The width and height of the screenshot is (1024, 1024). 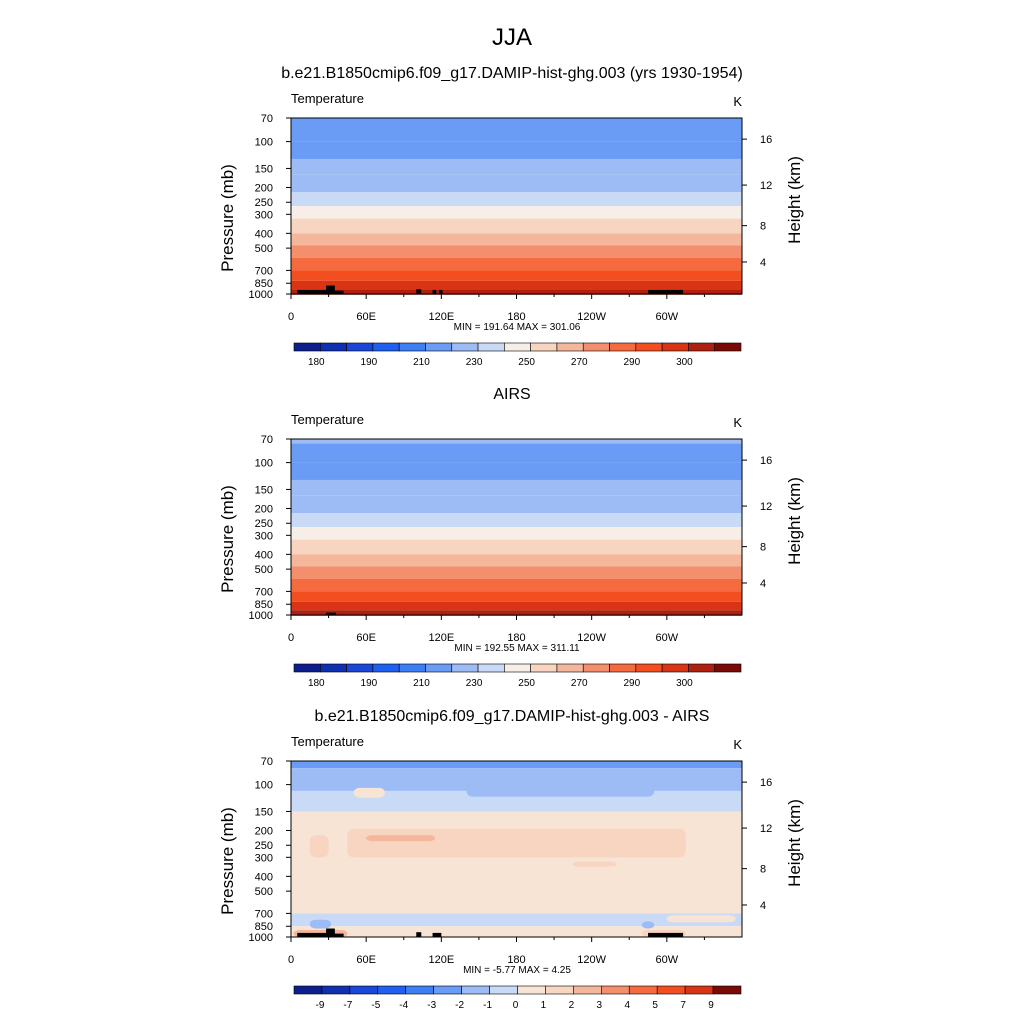 I want to click on colorbar-label: 300, so click(x=684, y=683).